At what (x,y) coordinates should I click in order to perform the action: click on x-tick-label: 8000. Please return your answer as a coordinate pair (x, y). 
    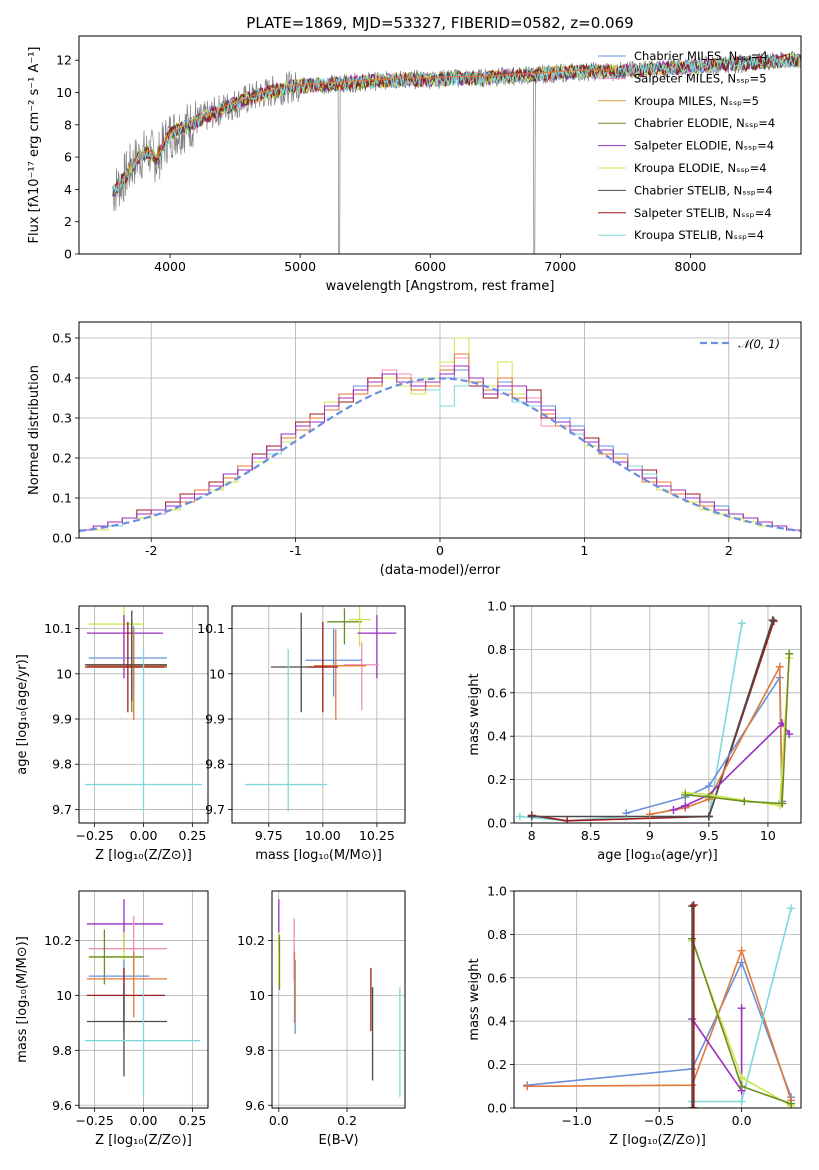
    Looking at the image, I should click on (691, 266).